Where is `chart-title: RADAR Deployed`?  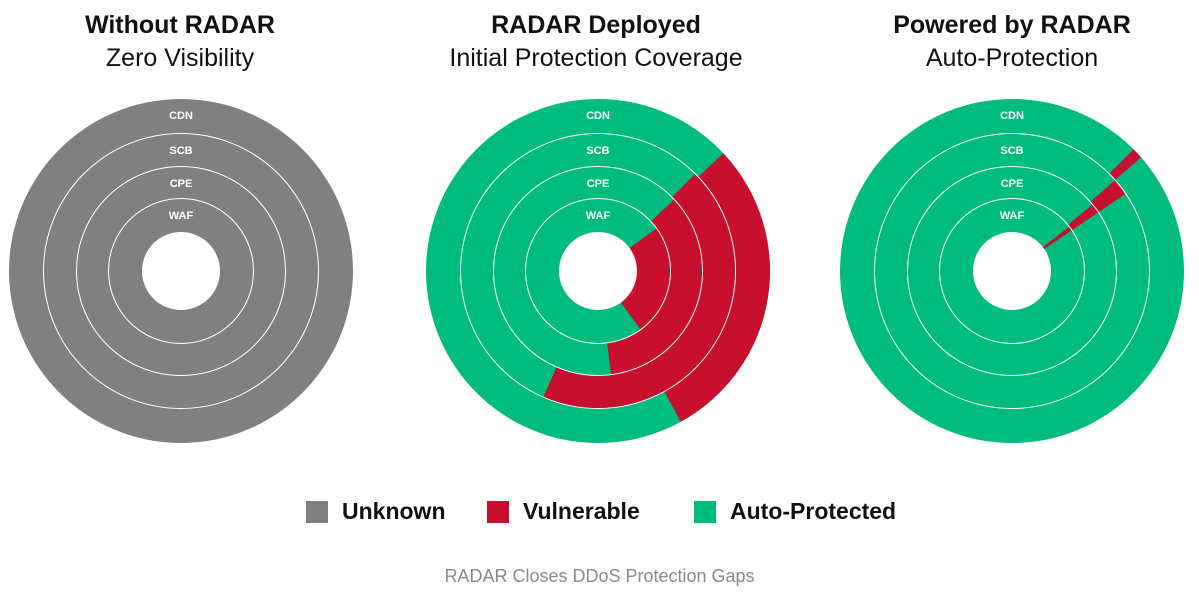 chart-title: RADAR Deployed is located at coordinates (596, 25).